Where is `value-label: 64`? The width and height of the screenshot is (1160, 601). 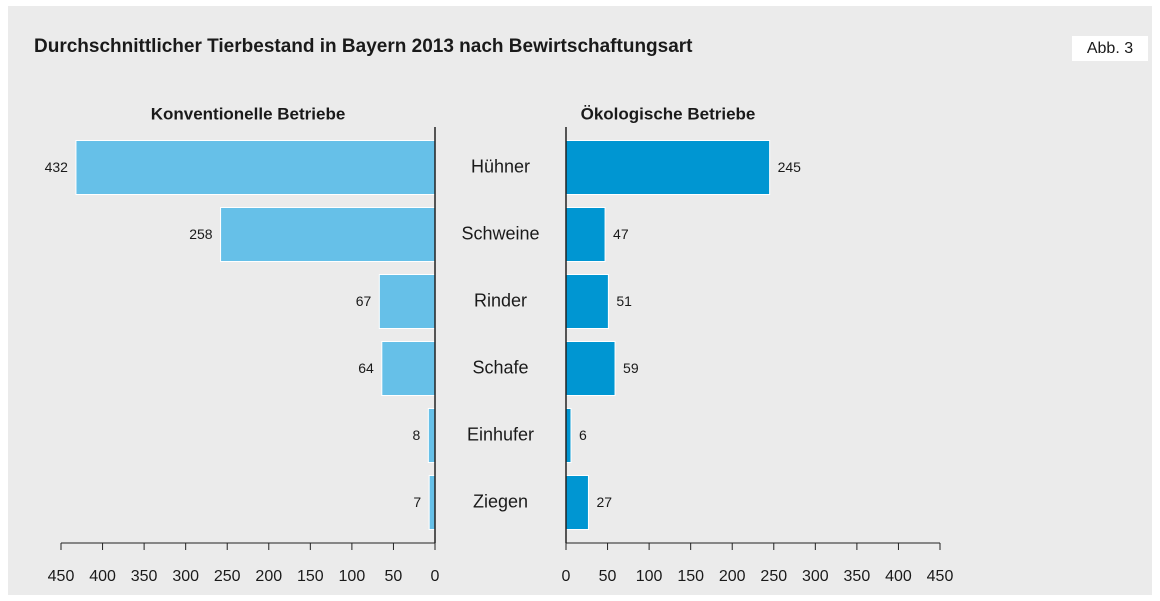
value-label: 64 is located at coordinates (366, 368).